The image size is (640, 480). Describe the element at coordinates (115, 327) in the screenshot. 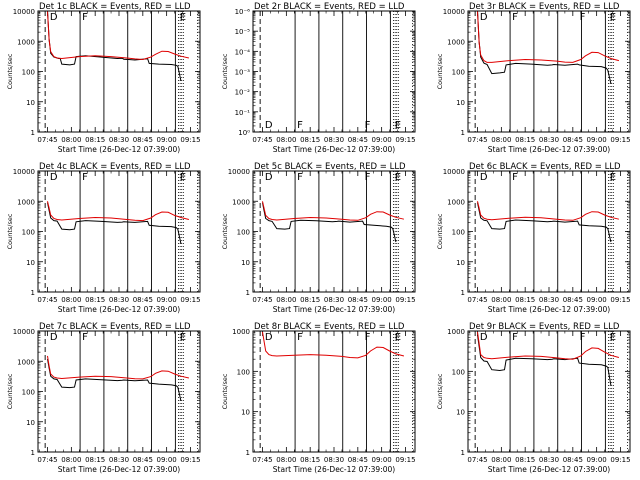

I see `panel-title: Det 7c BLACK = Events, RED = LLD` at that location.